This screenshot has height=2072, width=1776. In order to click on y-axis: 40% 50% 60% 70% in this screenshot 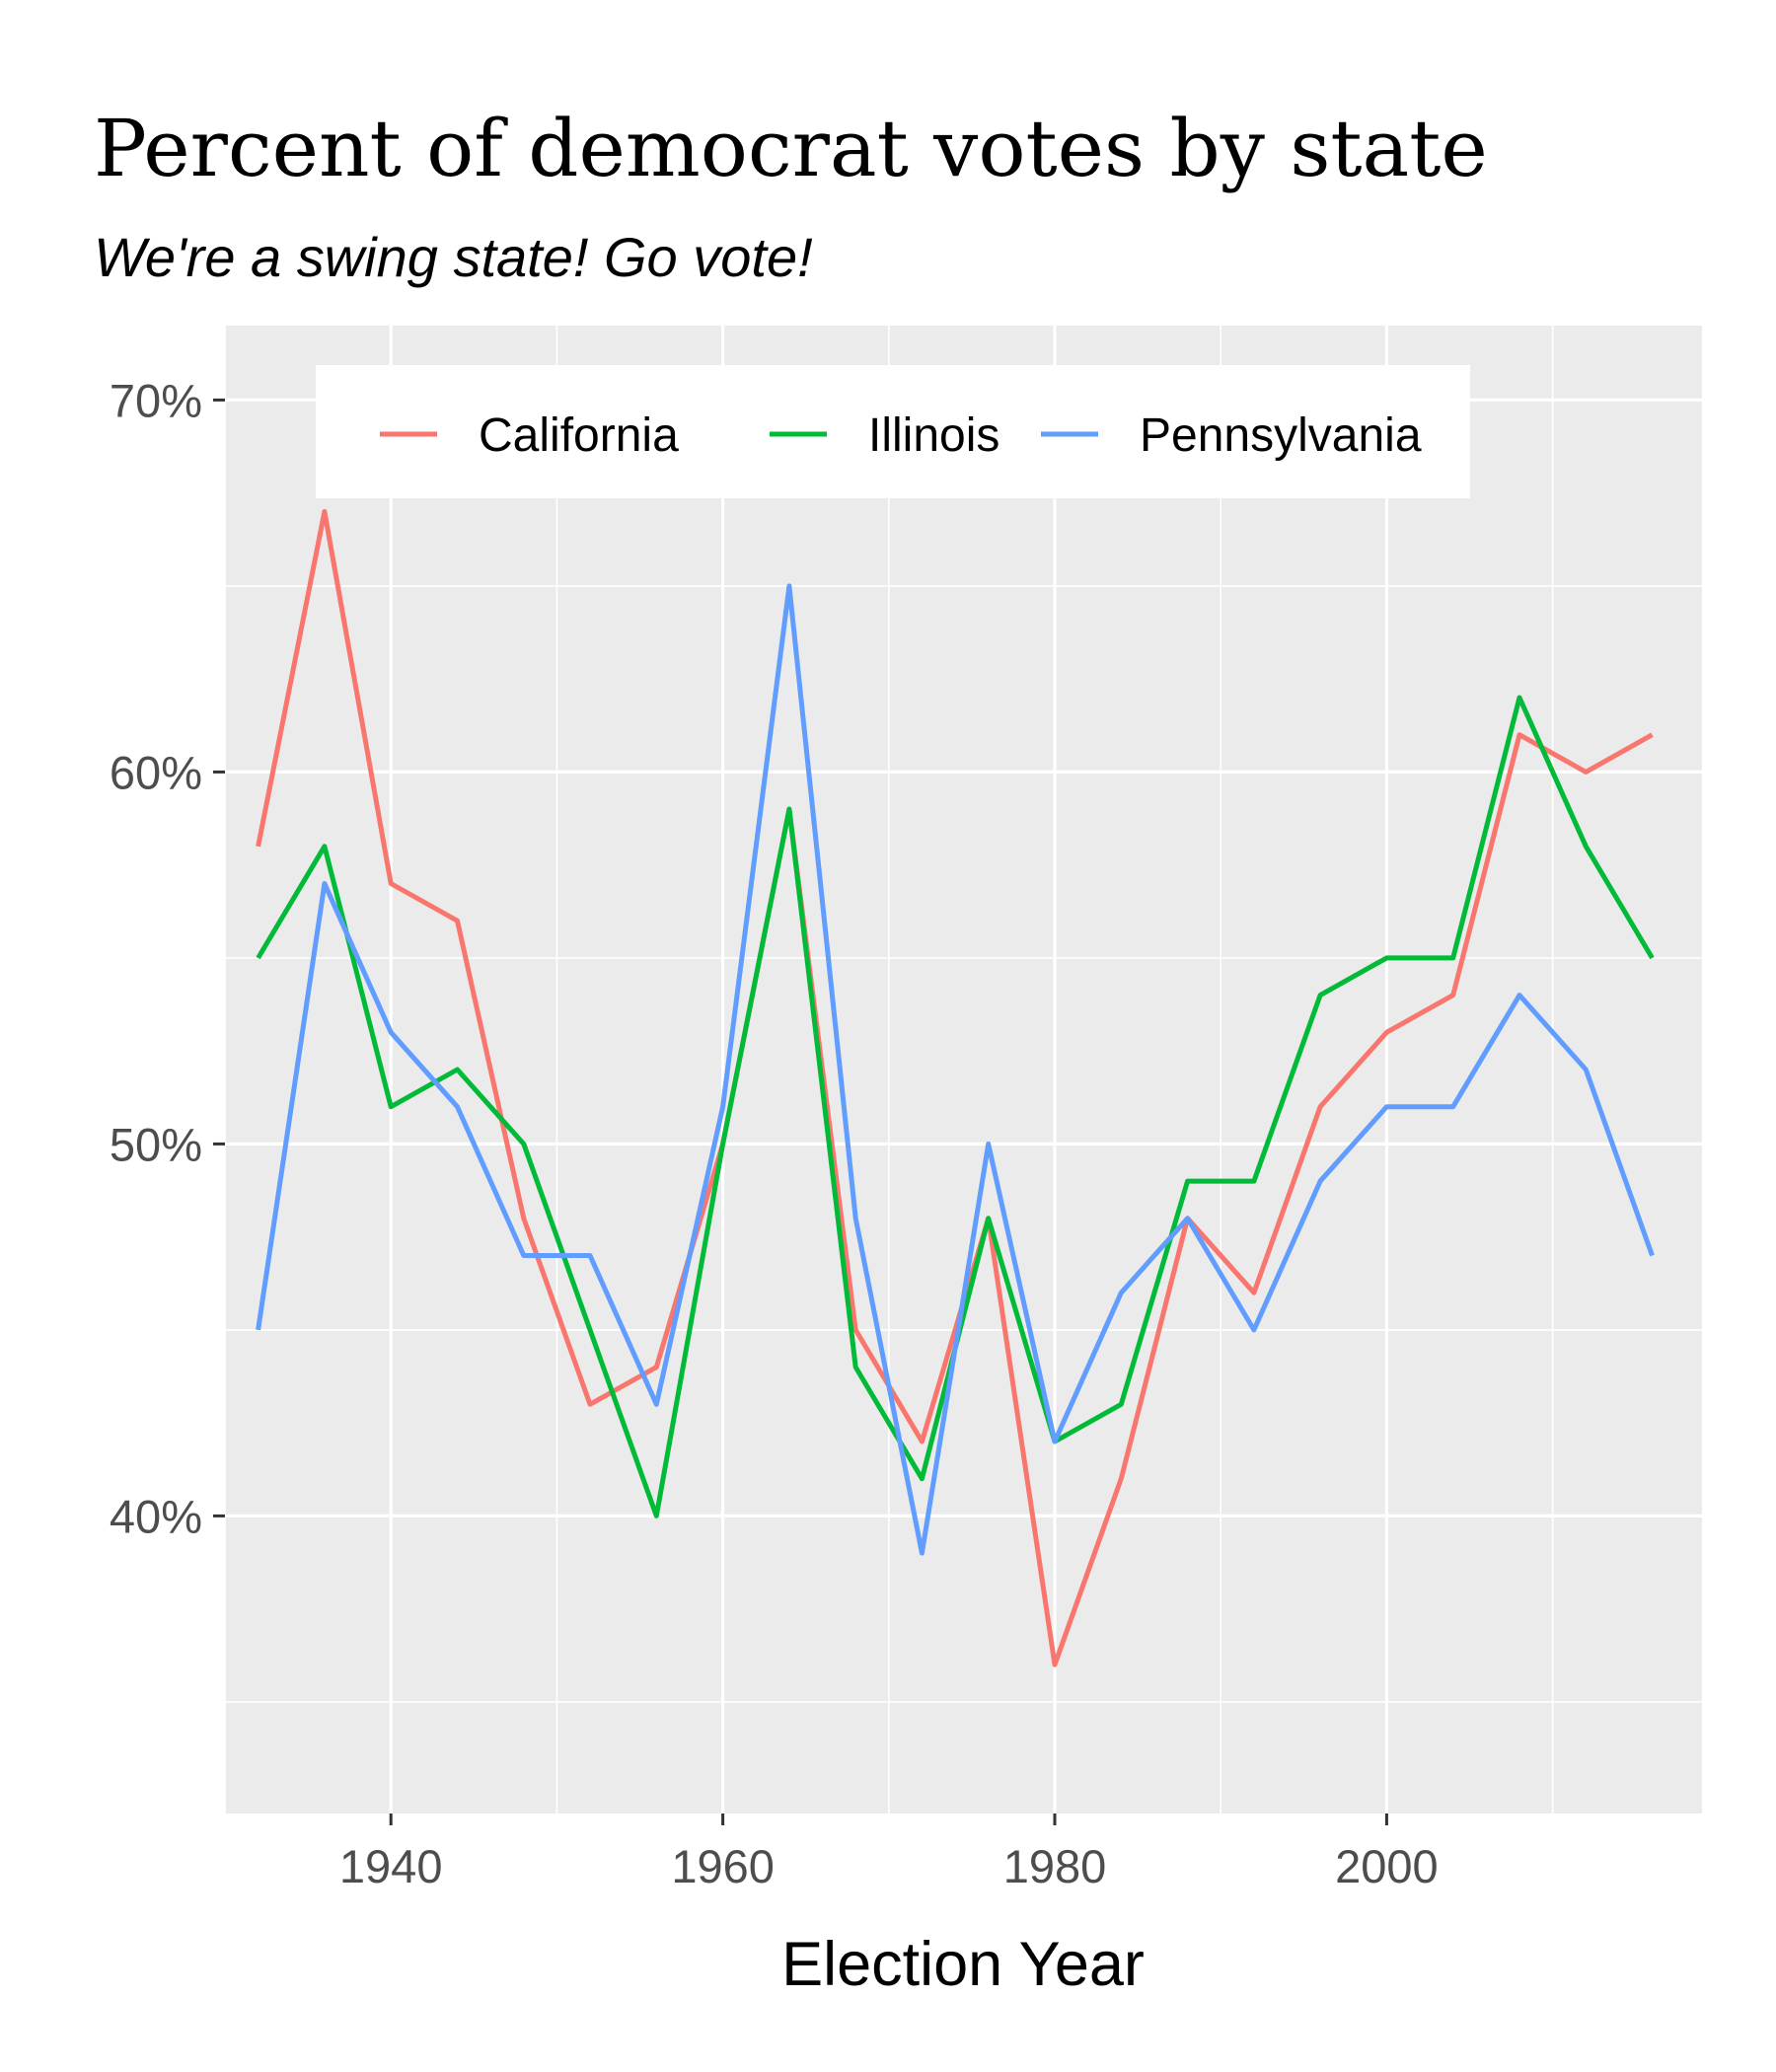, I will do `click(167, 958)`.